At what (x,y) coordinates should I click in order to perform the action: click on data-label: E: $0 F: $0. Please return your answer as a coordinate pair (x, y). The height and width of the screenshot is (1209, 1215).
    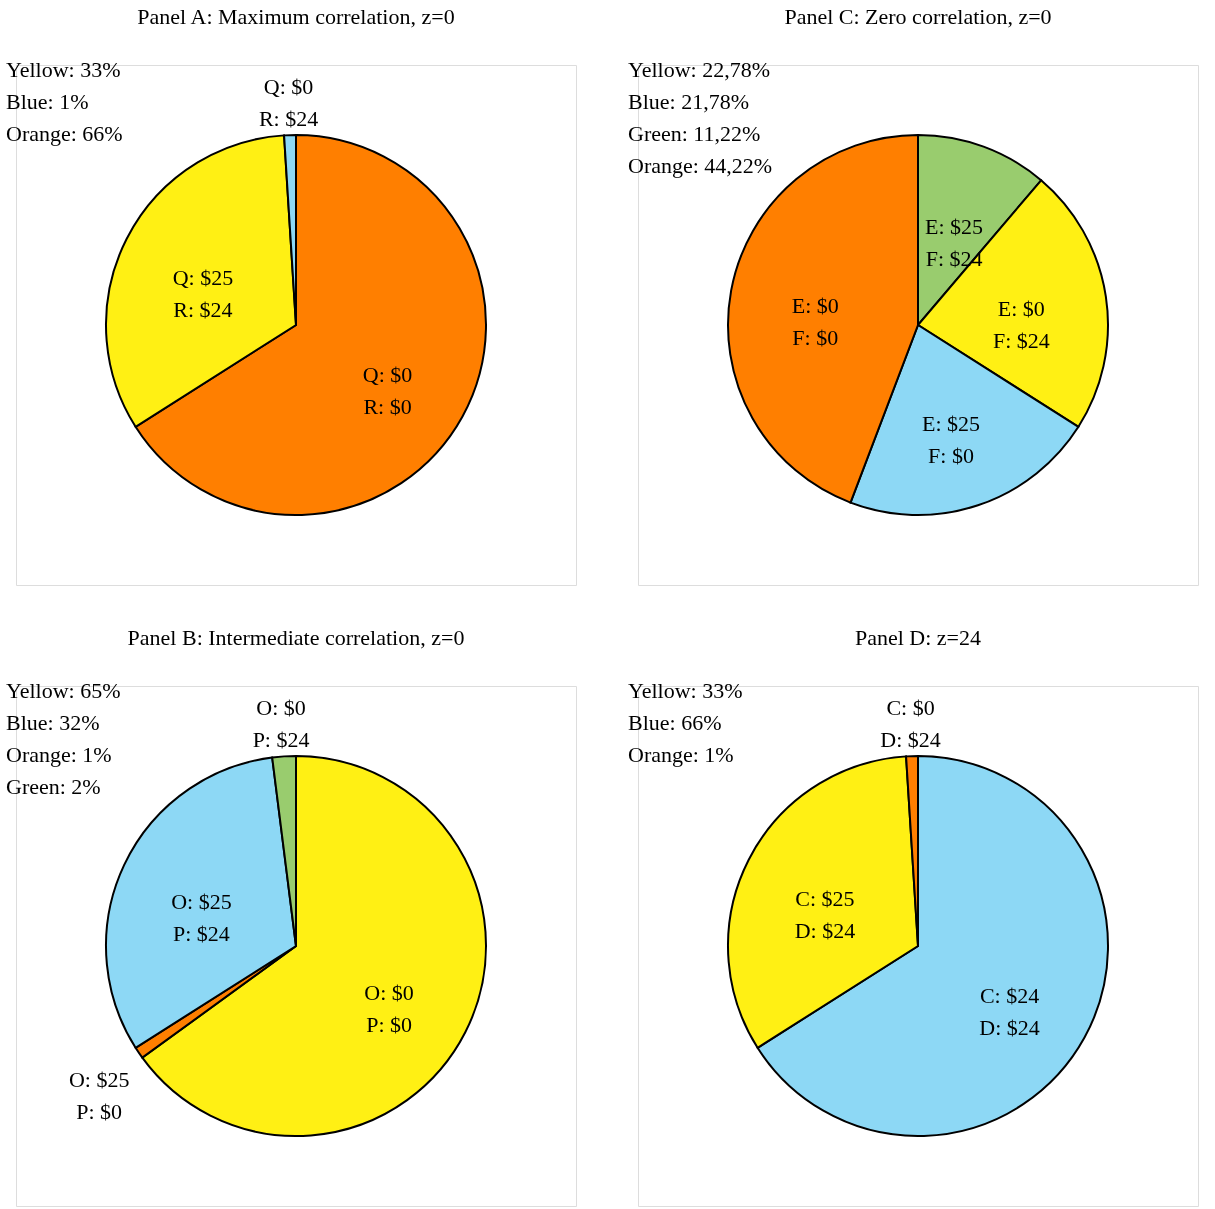
    Looking at the image, I should click on (815, 322).